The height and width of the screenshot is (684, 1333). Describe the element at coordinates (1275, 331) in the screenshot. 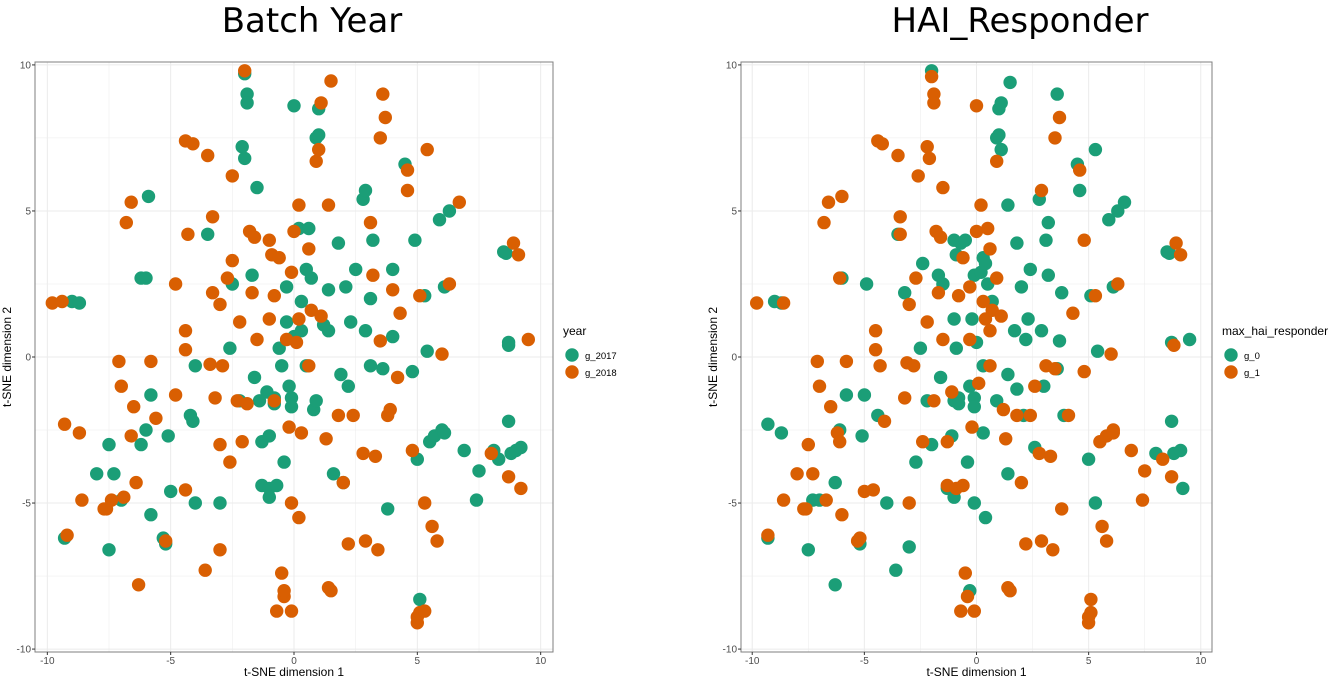

I see `legend-title: max_hai_responder` at that location.